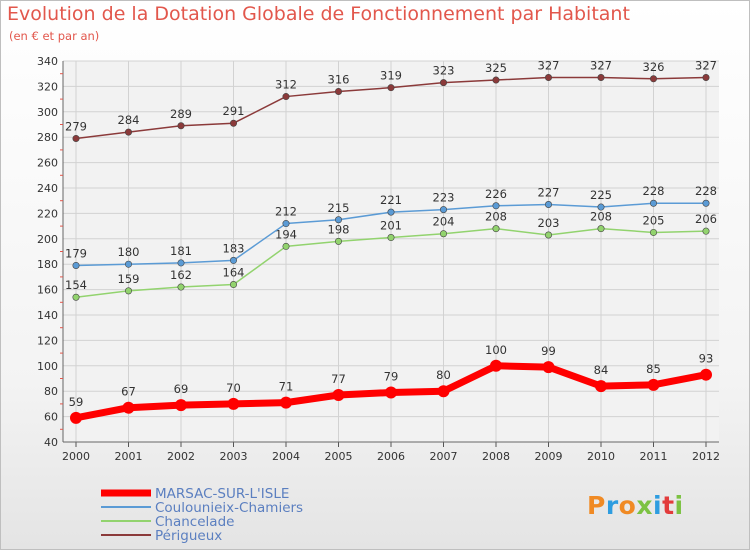 Image resolution: width=750 pixels, height=550 pixels. Describe the element at coordinates (596, 505) in the screenshot. I see `logo-letter: P` at that location.